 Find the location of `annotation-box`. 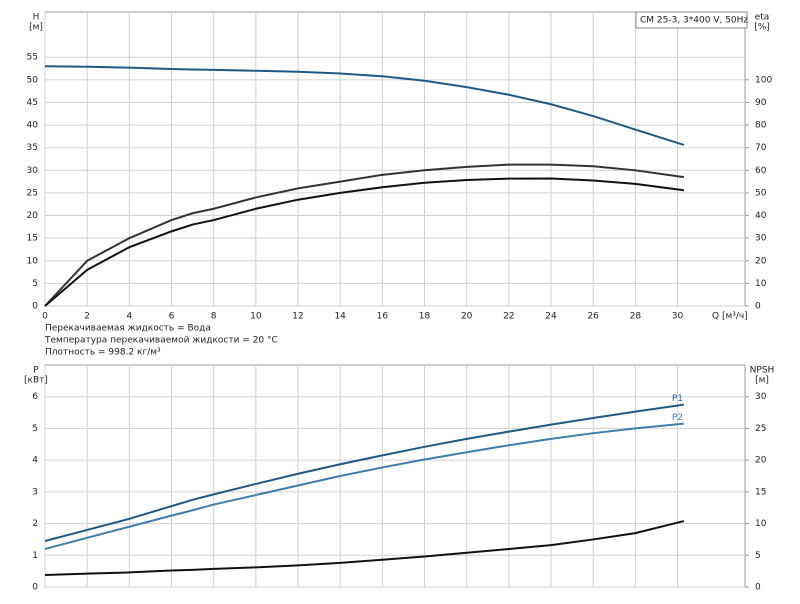

annotation-box is located at coordinates (691, 20).